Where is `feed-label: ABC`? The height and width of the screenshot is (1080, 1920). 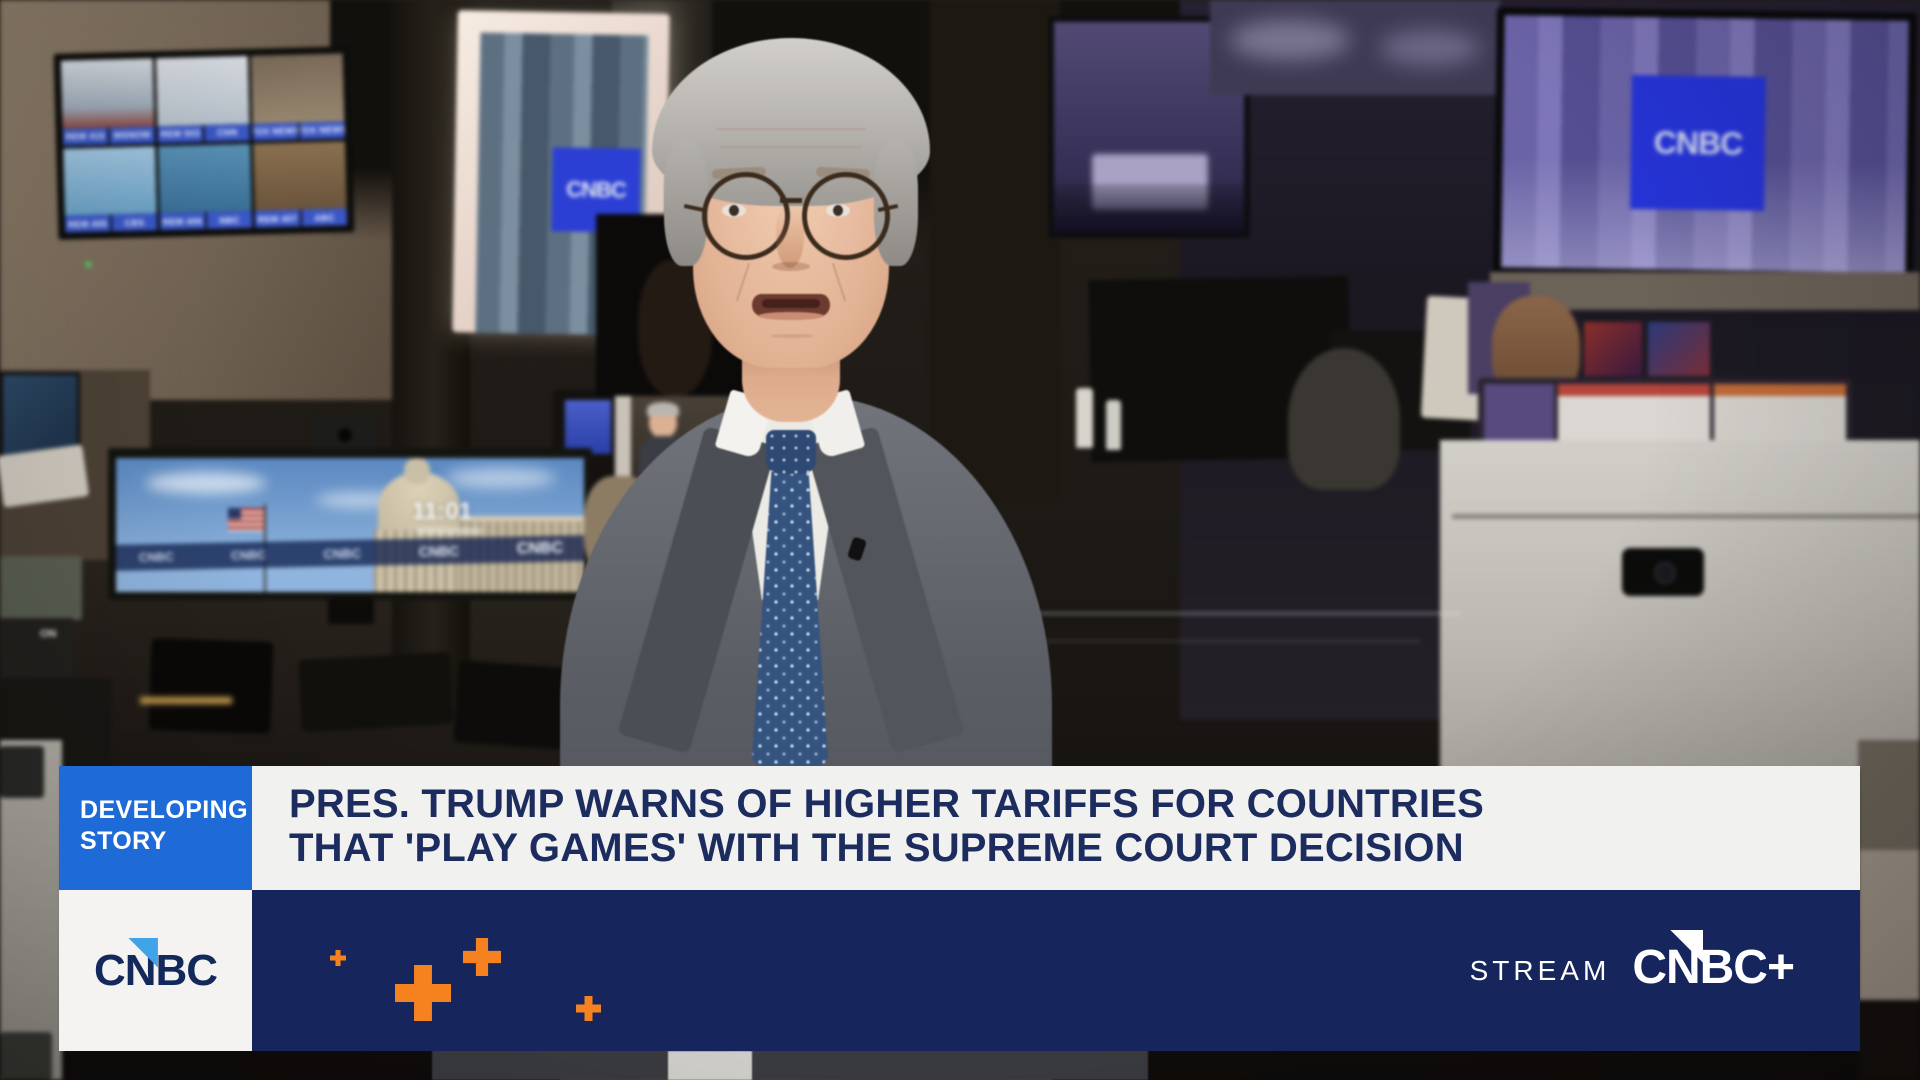 feed-label: ABC is located at coordinates (324, 217).